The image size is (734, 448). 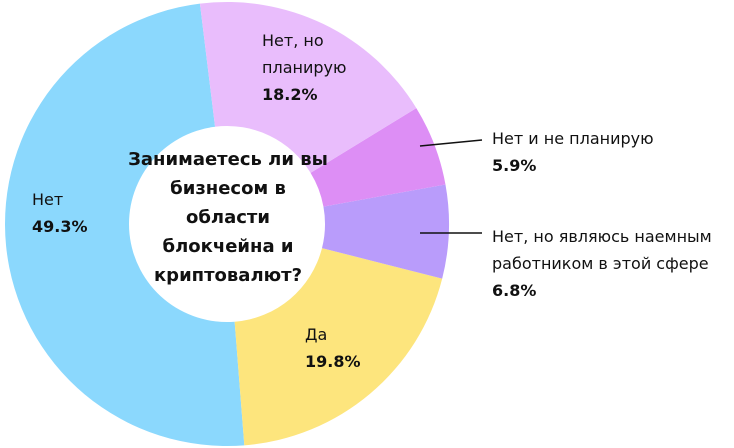 What do you see at coordinates (316, 334) in the screenshot?
I see `category-name: Да` at bounding box center [316, 334].